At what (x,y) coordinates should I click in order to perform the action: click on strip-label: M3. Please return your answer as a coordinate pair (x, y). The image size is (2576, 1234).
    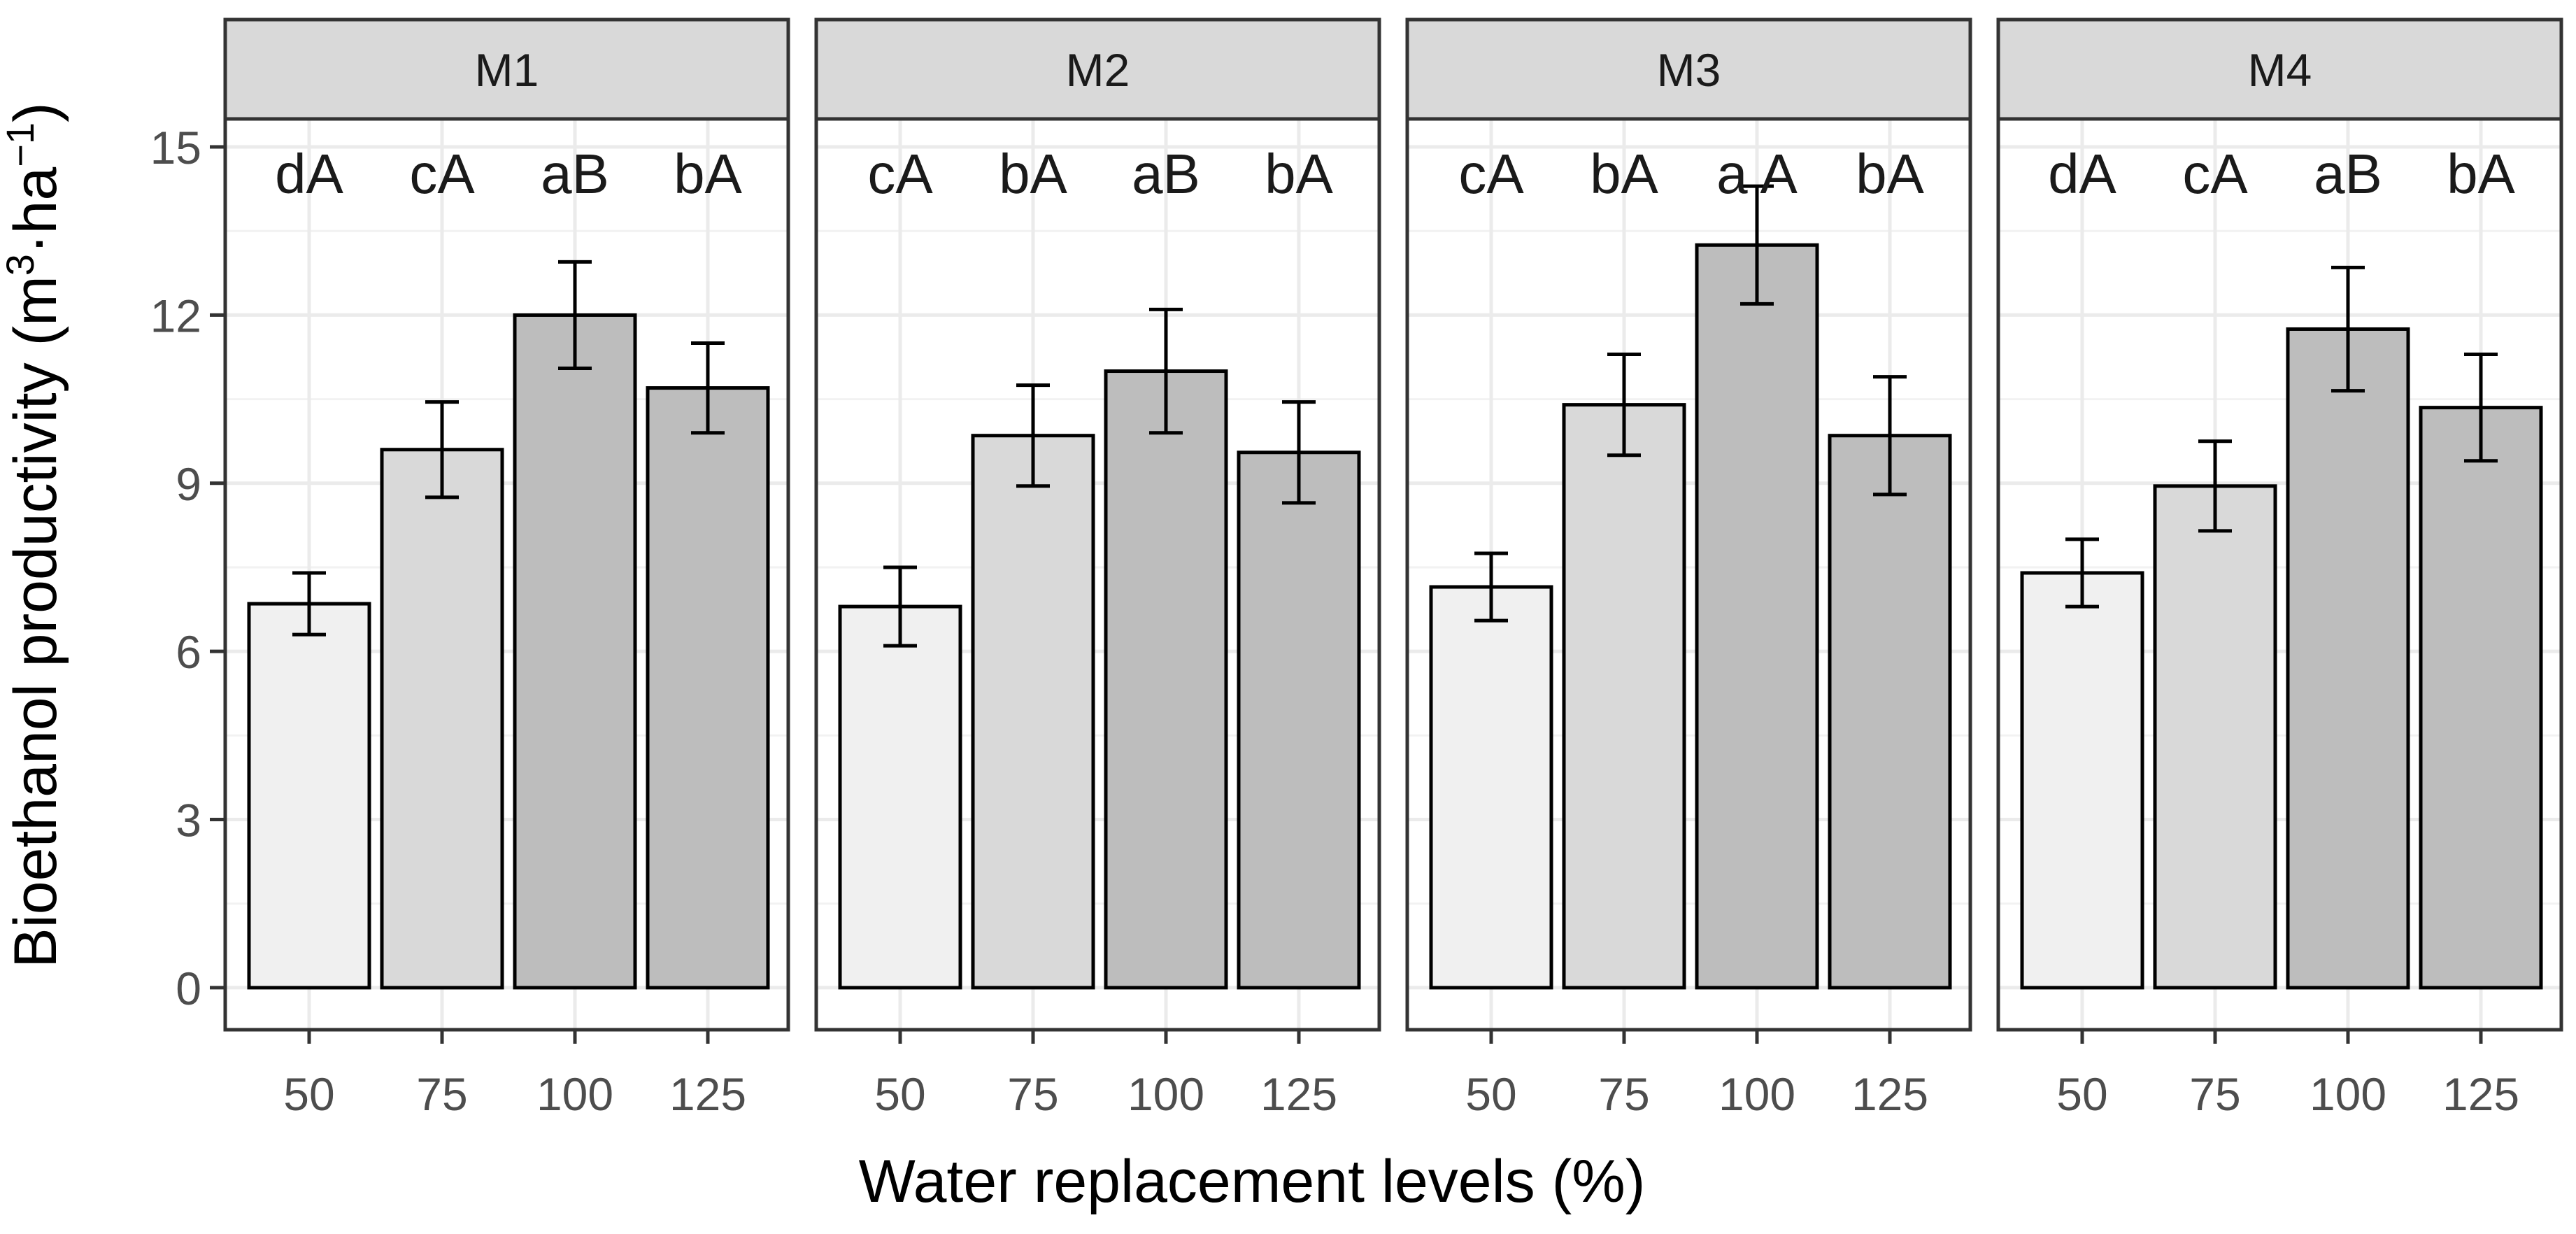
    Looking at the image, I should click on (1689, 70).